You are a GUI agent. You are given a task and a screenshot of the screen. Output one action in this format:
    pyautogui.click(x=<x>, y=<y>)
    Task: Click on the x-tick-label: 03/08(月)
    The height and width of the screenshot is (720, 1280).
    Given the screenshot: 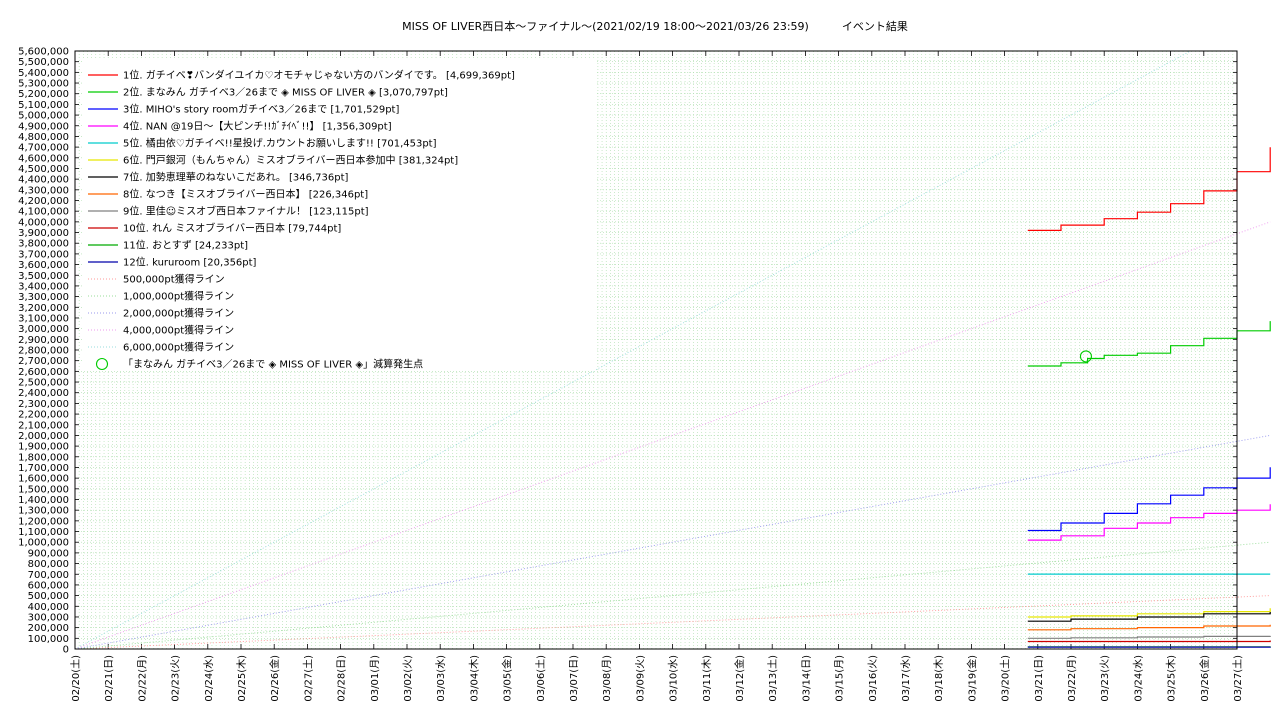 What is the action you would take?
    pyautogui.click(x=607, y=678)
    